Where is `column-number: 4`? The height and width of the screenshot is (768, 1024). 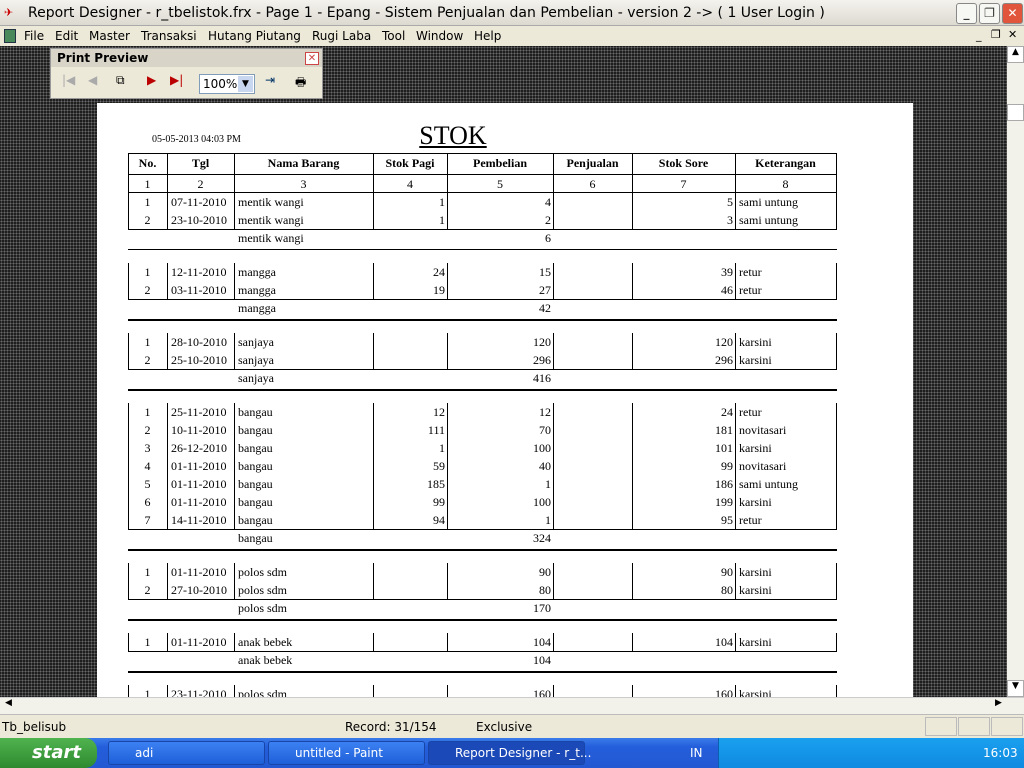 column-number: 4 is located at coordinates (410, 184).